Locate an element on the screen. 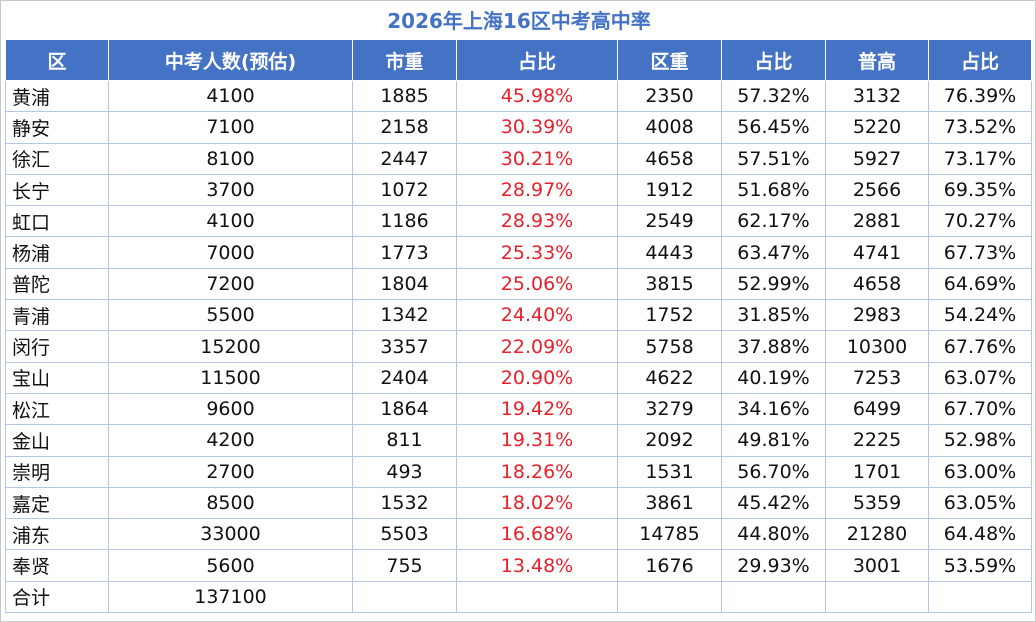  total-row: 合计 137100 is located at coordinates (518, 597).